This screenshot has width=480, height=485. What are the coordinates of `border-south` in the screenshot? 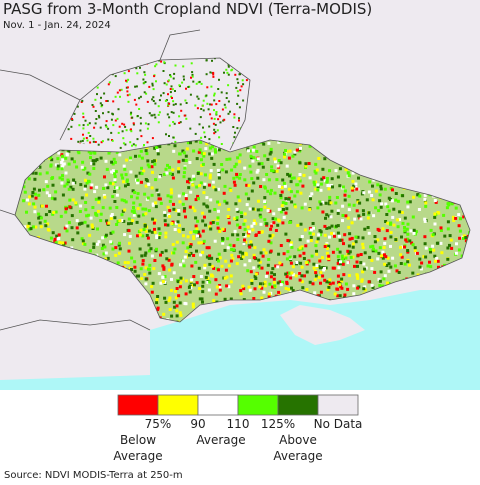 It's located at (75, 325).